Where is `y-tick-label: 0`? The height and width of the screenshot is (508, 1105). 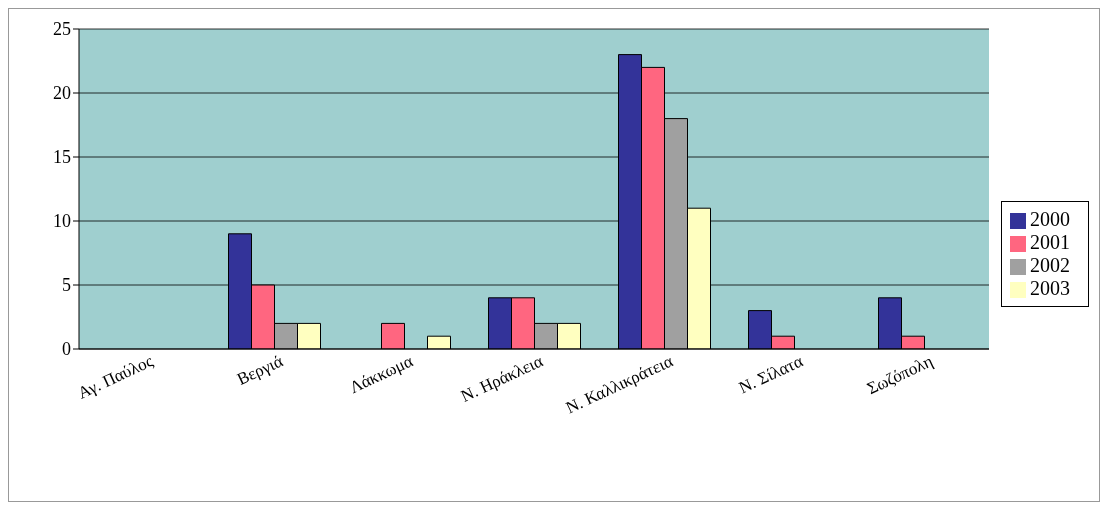 y-tick-label: 0 is located at coordinates (66, 349).